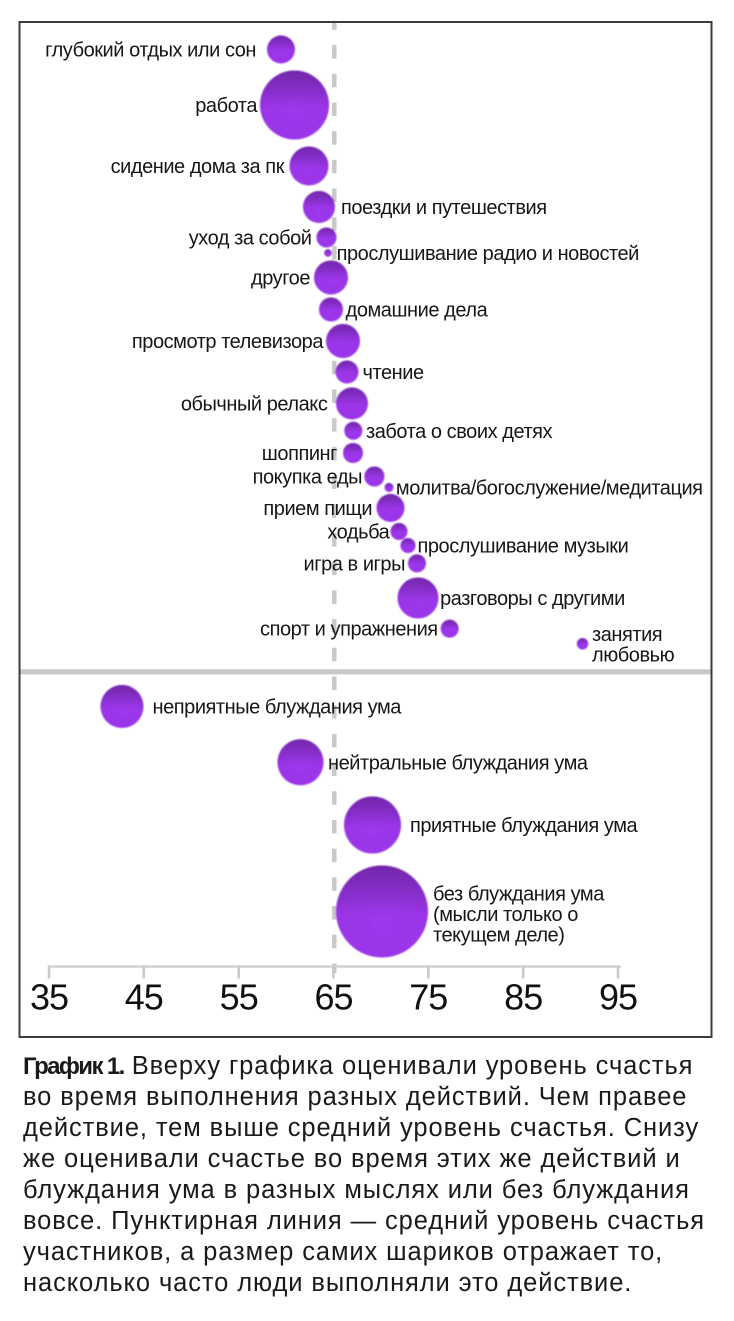 Image resolution: width=734 pixels, height=1321 pixels. Describe the element at coordinates (627, 635) in the screenshot. I see `svg-text: занятия` at that location.